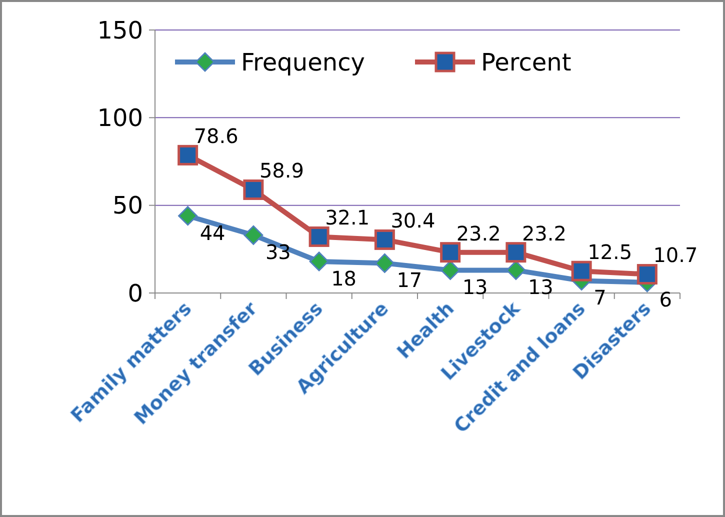 This screenshot has width=725, height=517. I want to click on data-label: 6, so click(665, 299).